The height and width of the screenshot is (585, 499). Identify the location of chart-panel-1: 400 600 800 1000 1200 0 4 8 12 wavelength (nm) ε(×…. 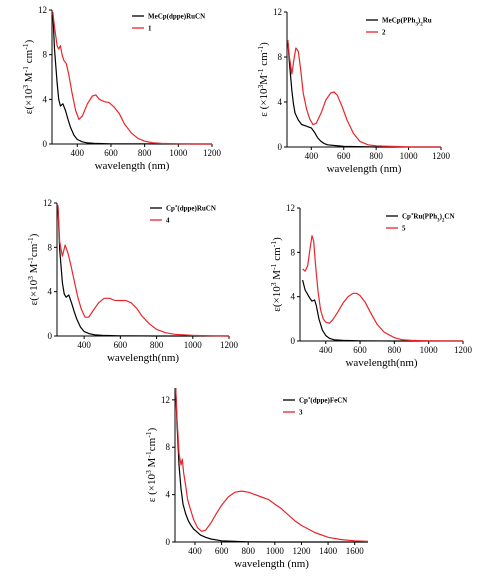
(121, 88).